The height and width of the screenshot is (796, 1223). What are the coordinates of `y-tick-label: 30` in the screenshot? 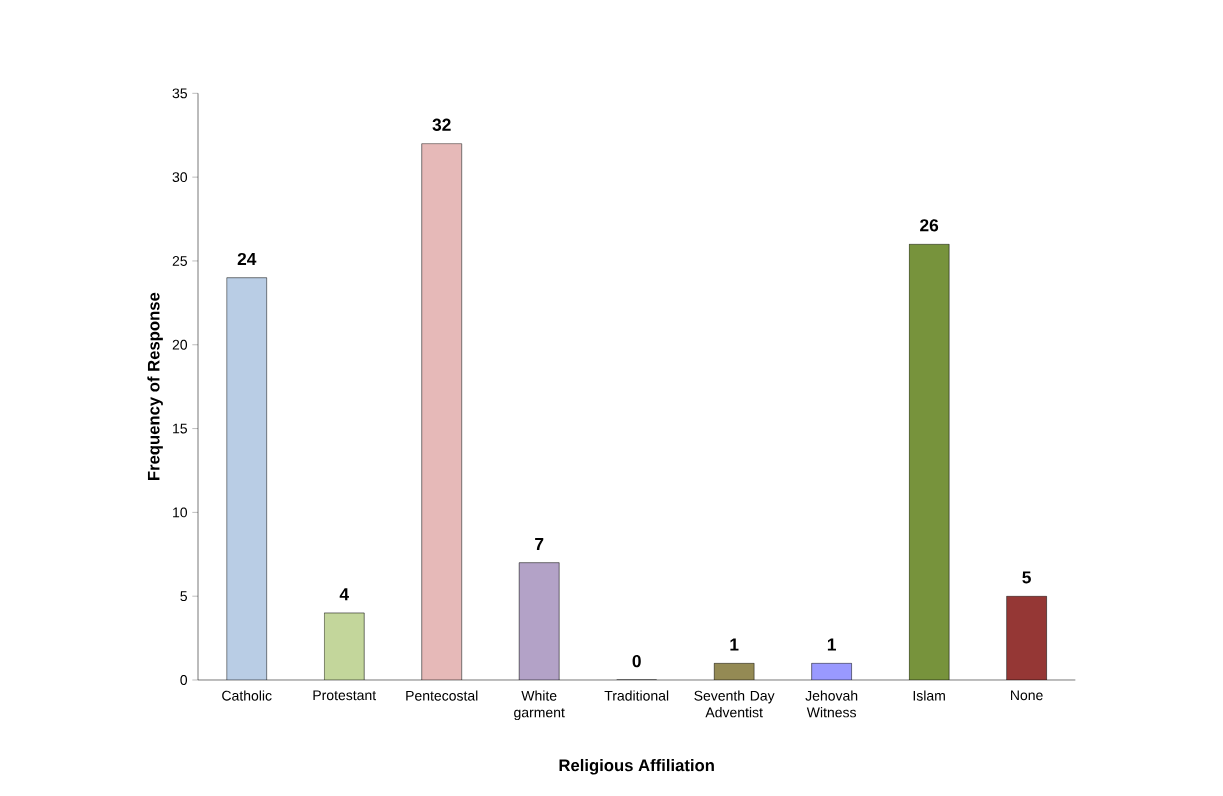 It's located at (180, 177).